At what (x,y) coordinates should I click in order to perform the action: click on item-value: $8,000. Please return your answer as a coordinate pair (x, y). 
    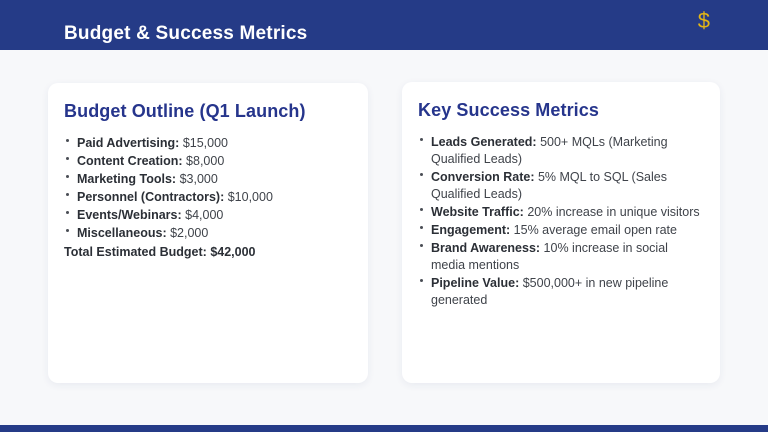
    Looking at the image, I should click on (203, 161).